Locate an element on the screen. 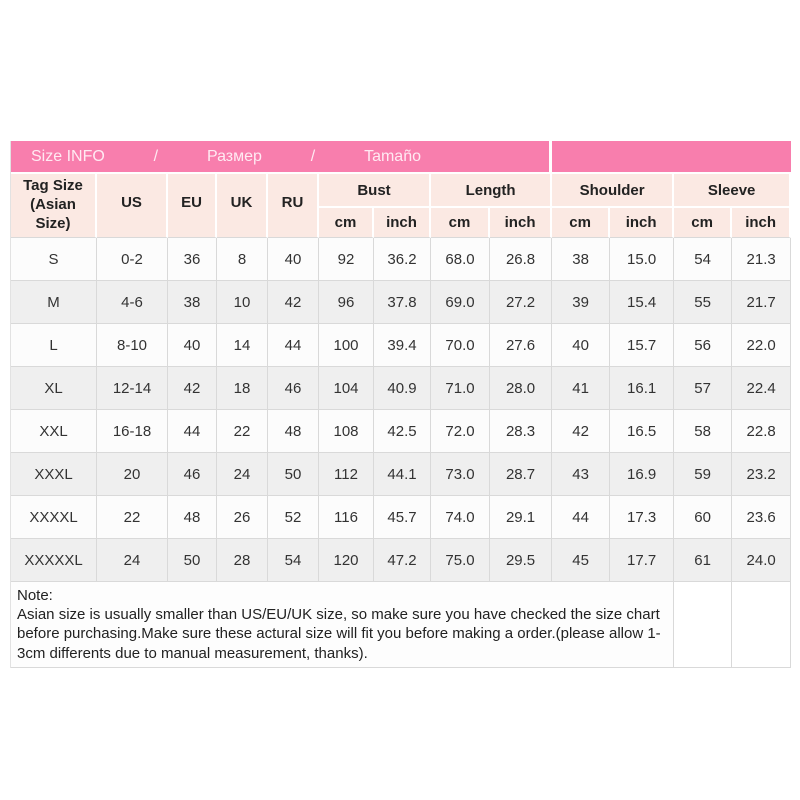 Image resolution: width=800 pixels, height=800 pixels. size-info-header: Size INFO / Размер / Tamaño is located at coordinates (282, 157).